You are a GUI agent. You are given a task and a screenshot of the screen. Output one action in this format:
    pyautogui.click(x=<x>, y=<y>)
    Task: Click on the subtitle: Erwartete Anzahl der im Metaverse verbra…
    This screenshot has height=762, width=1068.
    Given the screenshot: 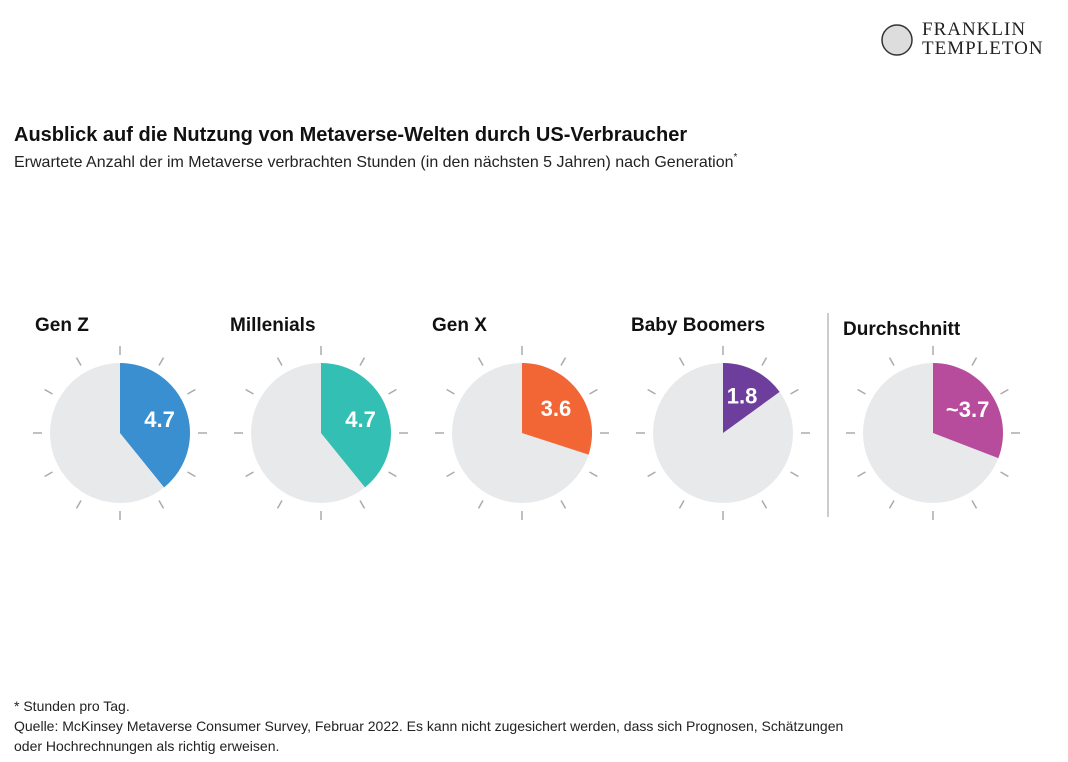 What is the action you would take?
    pyautogui.click(x=376, y=161)
    